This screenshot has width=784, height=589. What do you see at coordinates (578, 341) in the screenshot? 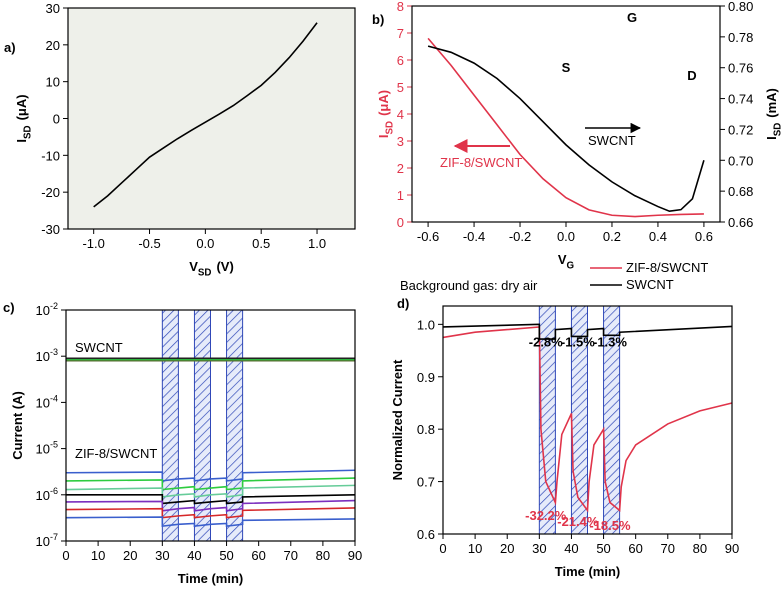
I see `data-label: -1.5%` at bounding box center [578, 341].